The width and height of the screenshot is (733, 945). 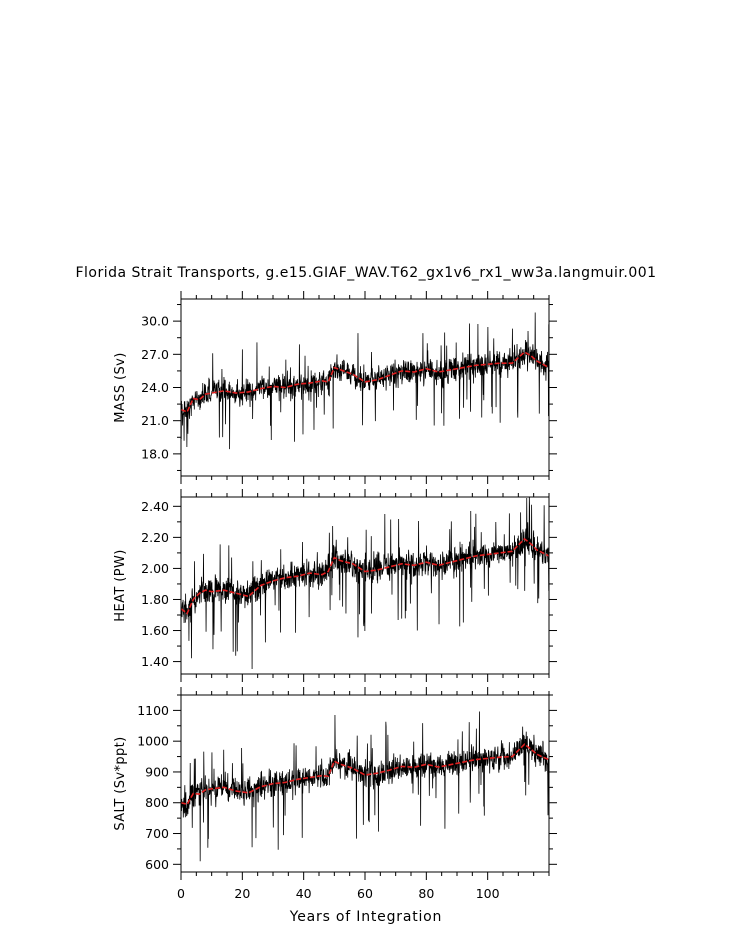 I want to click on panel-mass: 18.0 21.0 24.0 27.0 30.0 MASS (Sv), so click(x=335, y=387).